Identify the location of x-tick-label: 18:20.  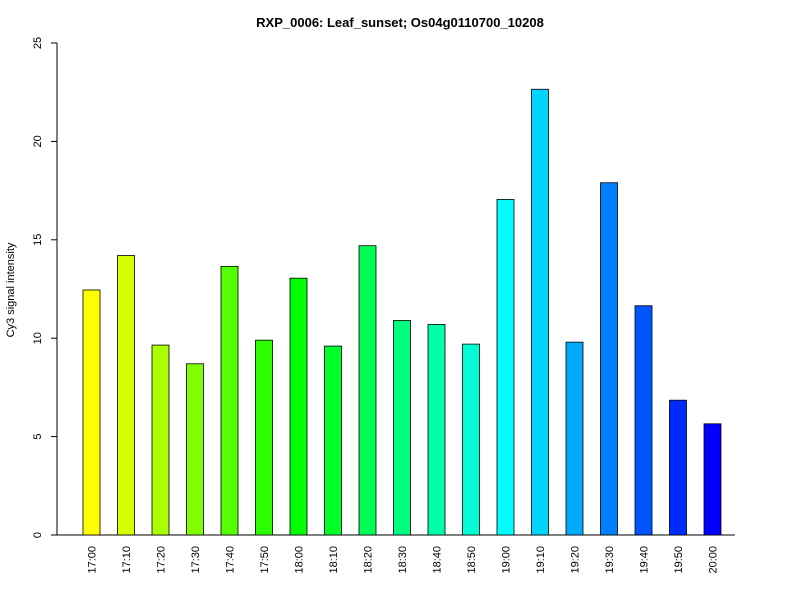
(369, 560).